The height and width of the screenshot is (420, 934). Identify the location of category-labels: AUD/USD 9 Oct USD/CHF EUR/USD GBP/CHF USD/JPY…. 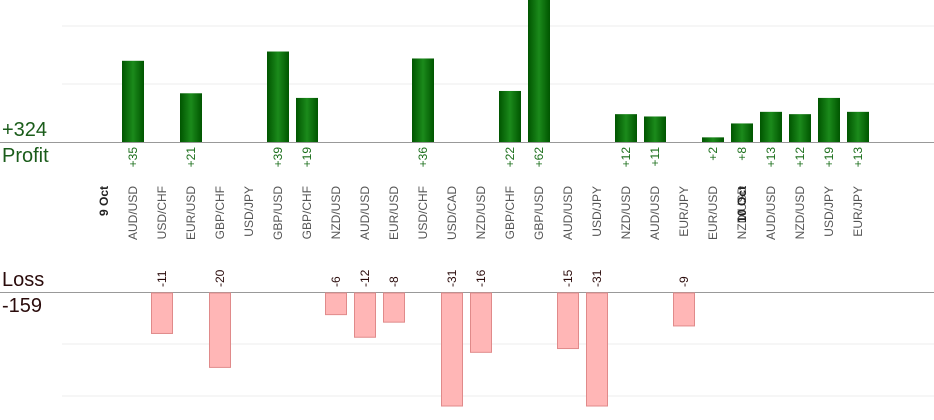
(481, 213).